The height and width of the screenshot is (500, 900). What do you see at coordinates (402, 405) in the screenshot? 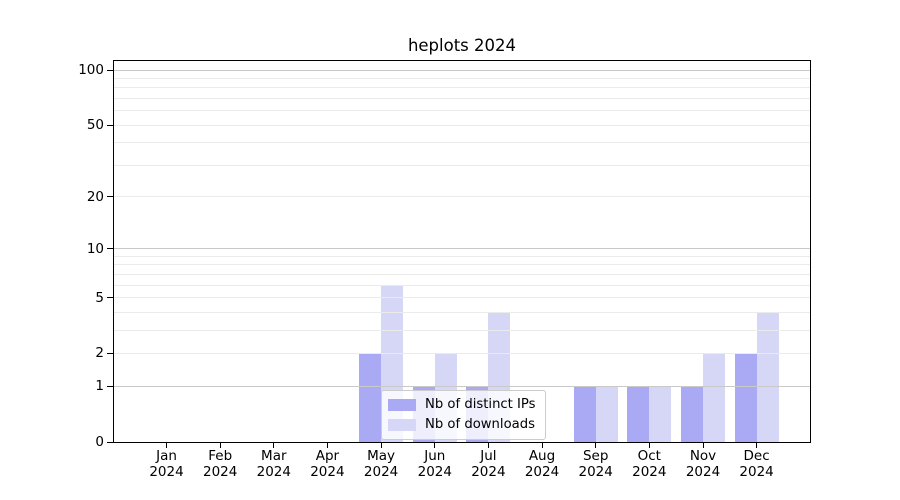
I see `legend-swatch-distinct-ips` at bounding box center [402, 405].